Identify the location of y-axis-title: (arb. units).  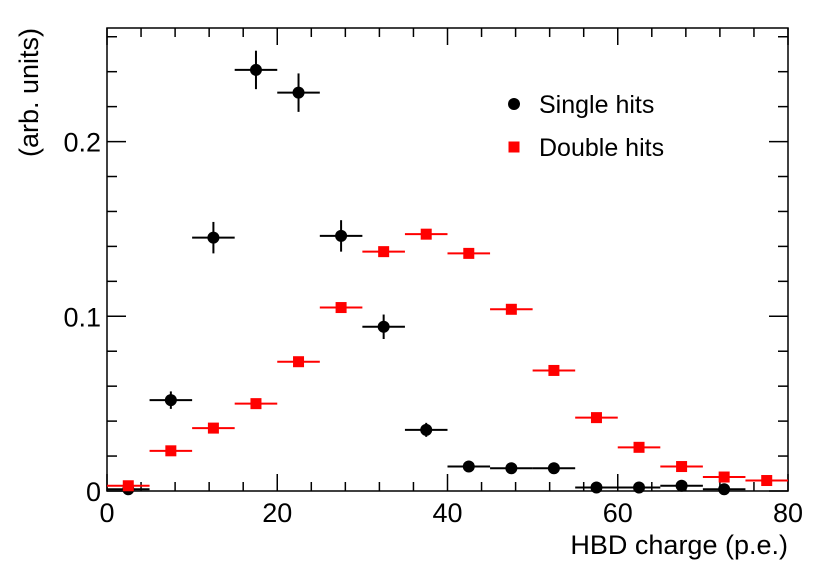
(29, 92).